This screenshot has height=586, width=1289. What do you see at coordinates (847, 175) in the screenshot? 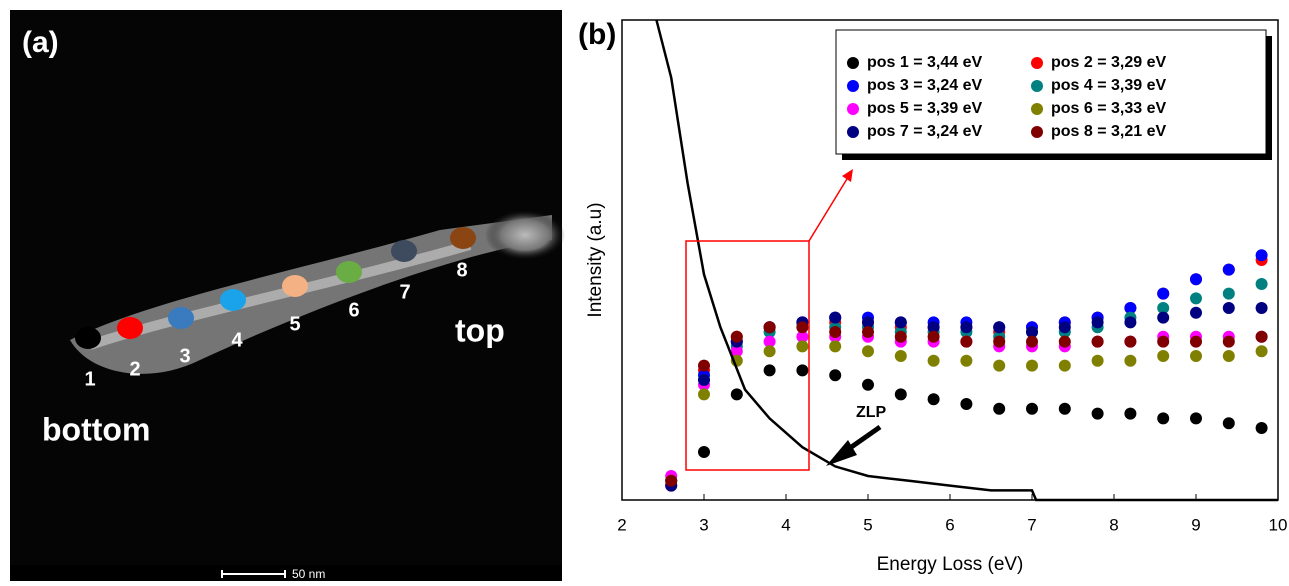
I see `zoom-arrowhead` at bounding box center [847, 175].